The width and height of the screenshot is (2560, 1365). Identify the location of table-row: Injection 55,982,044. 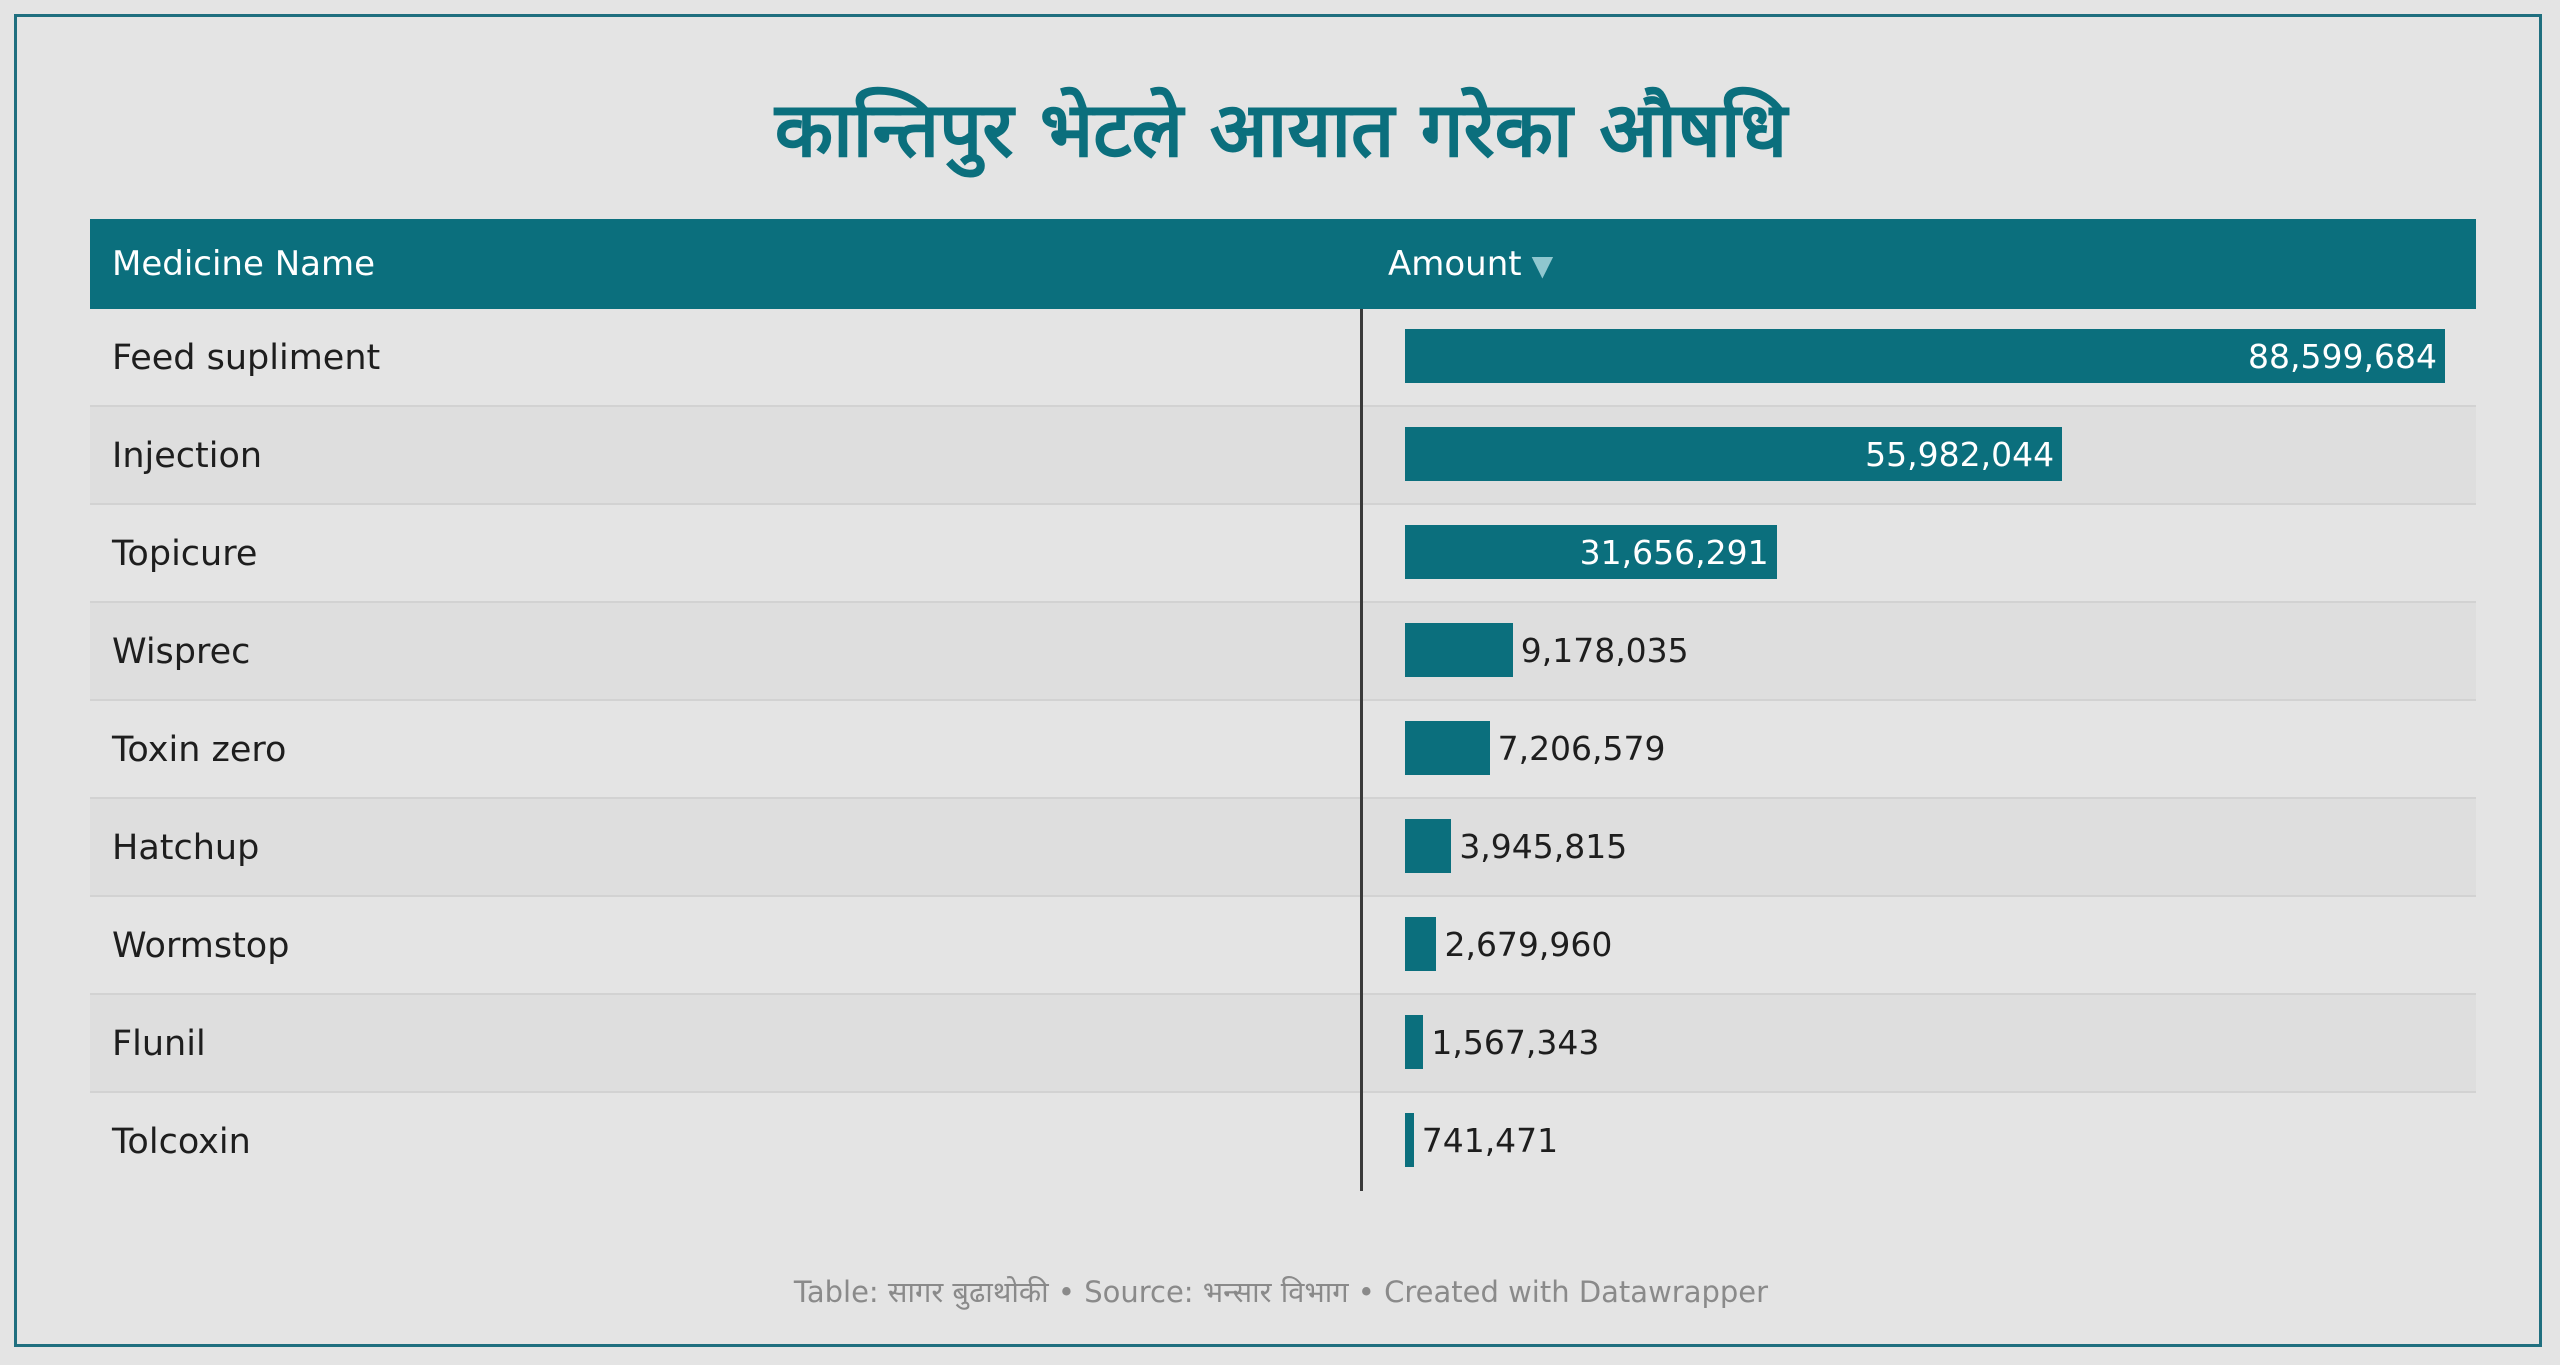
(1283, 456).